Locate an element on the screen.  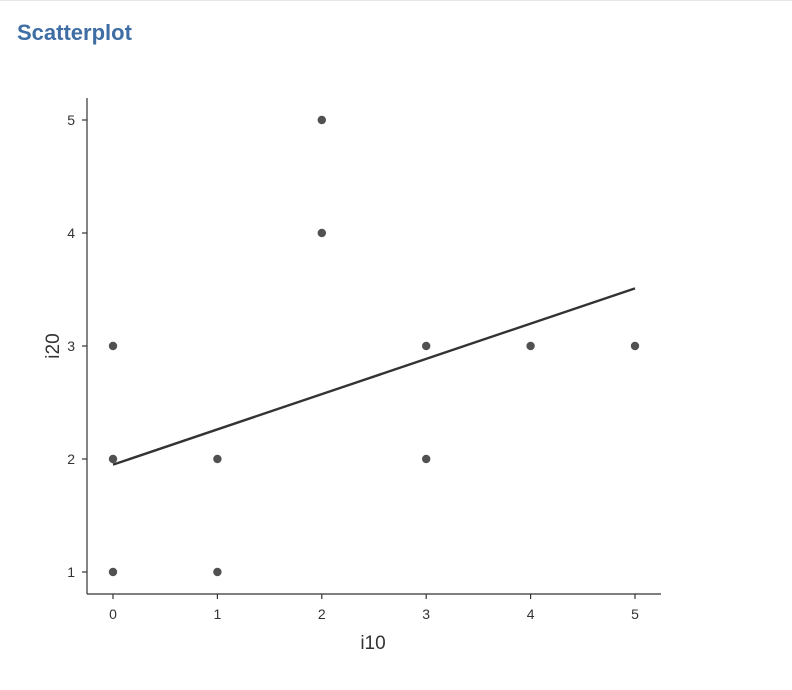
x-tick-label: 1 is located at coordinates (218, 614).